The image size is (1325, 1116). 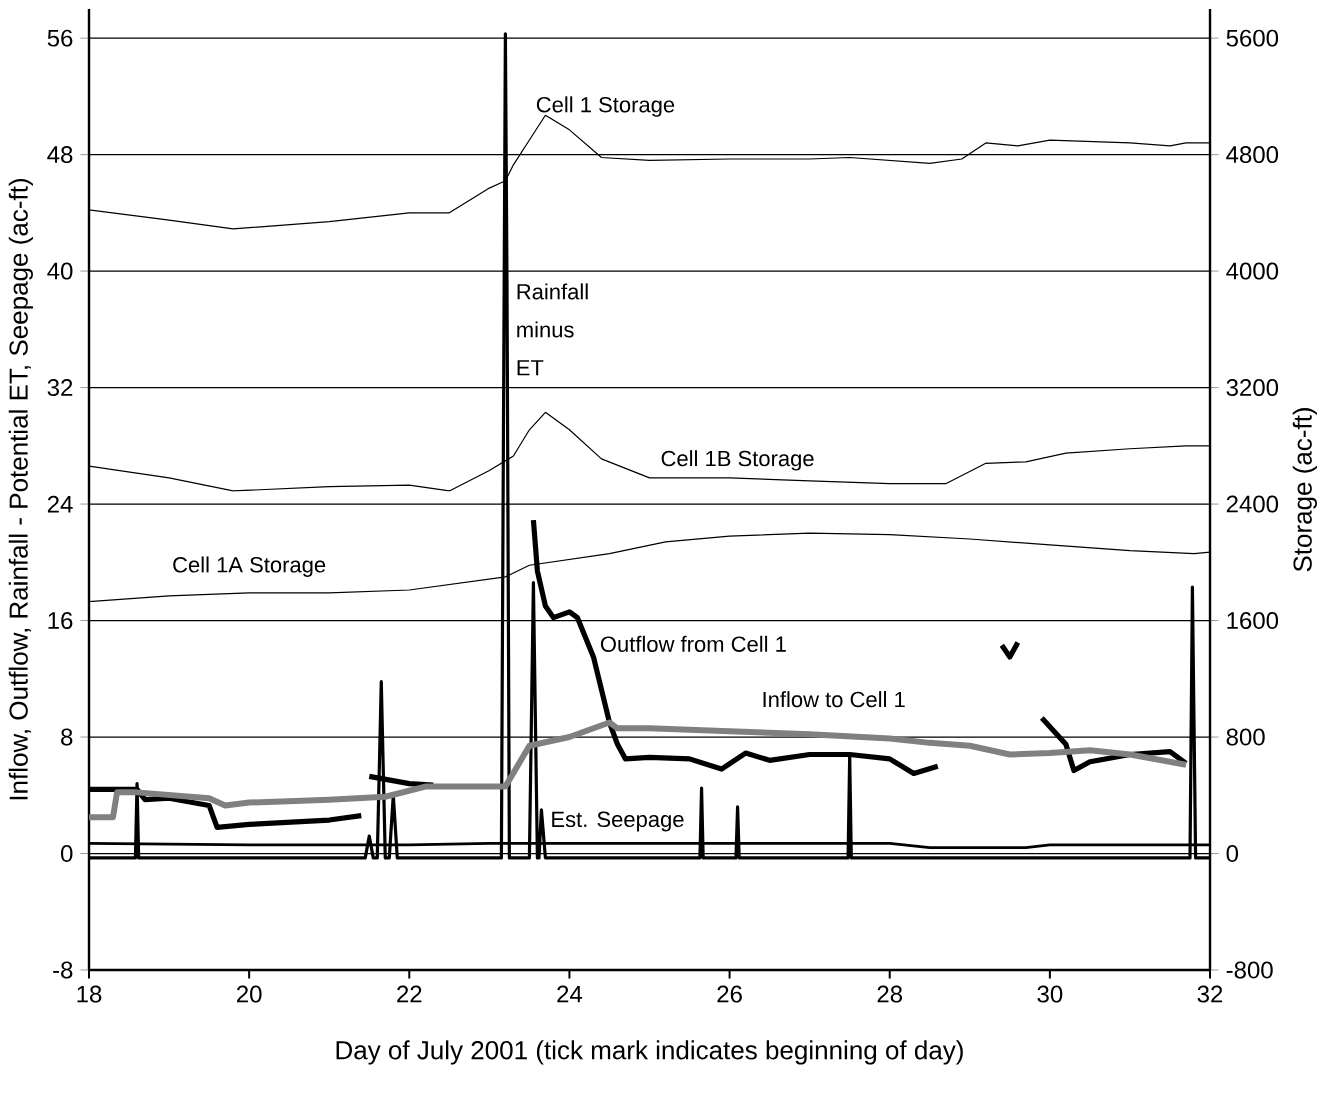 I want to click on x-tick-label: 22, so click(x=409, y=994).